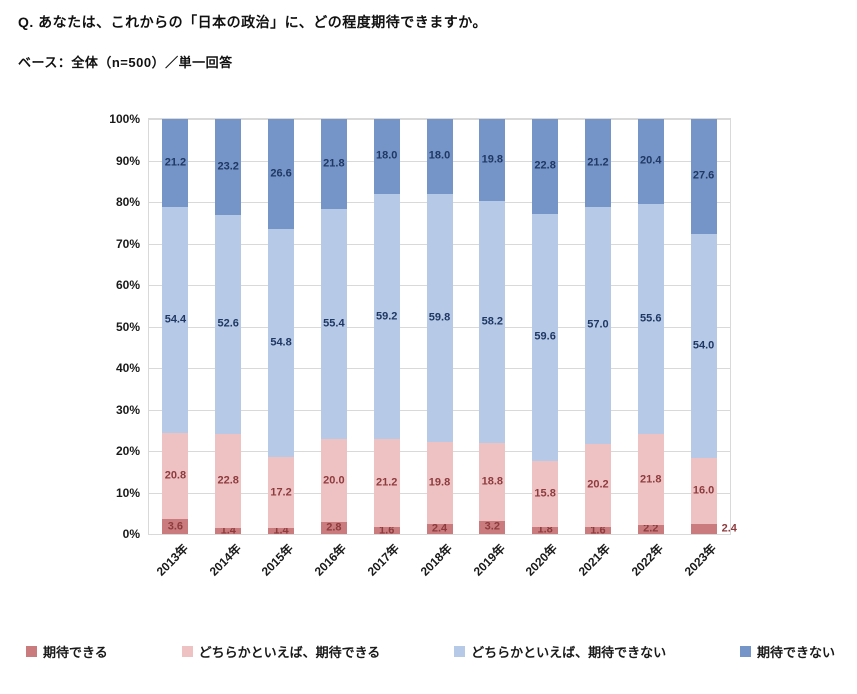 The width and height of the screenshot is (857, 694). I want to click on x-axis-label: 2014年, so click(225, 560).